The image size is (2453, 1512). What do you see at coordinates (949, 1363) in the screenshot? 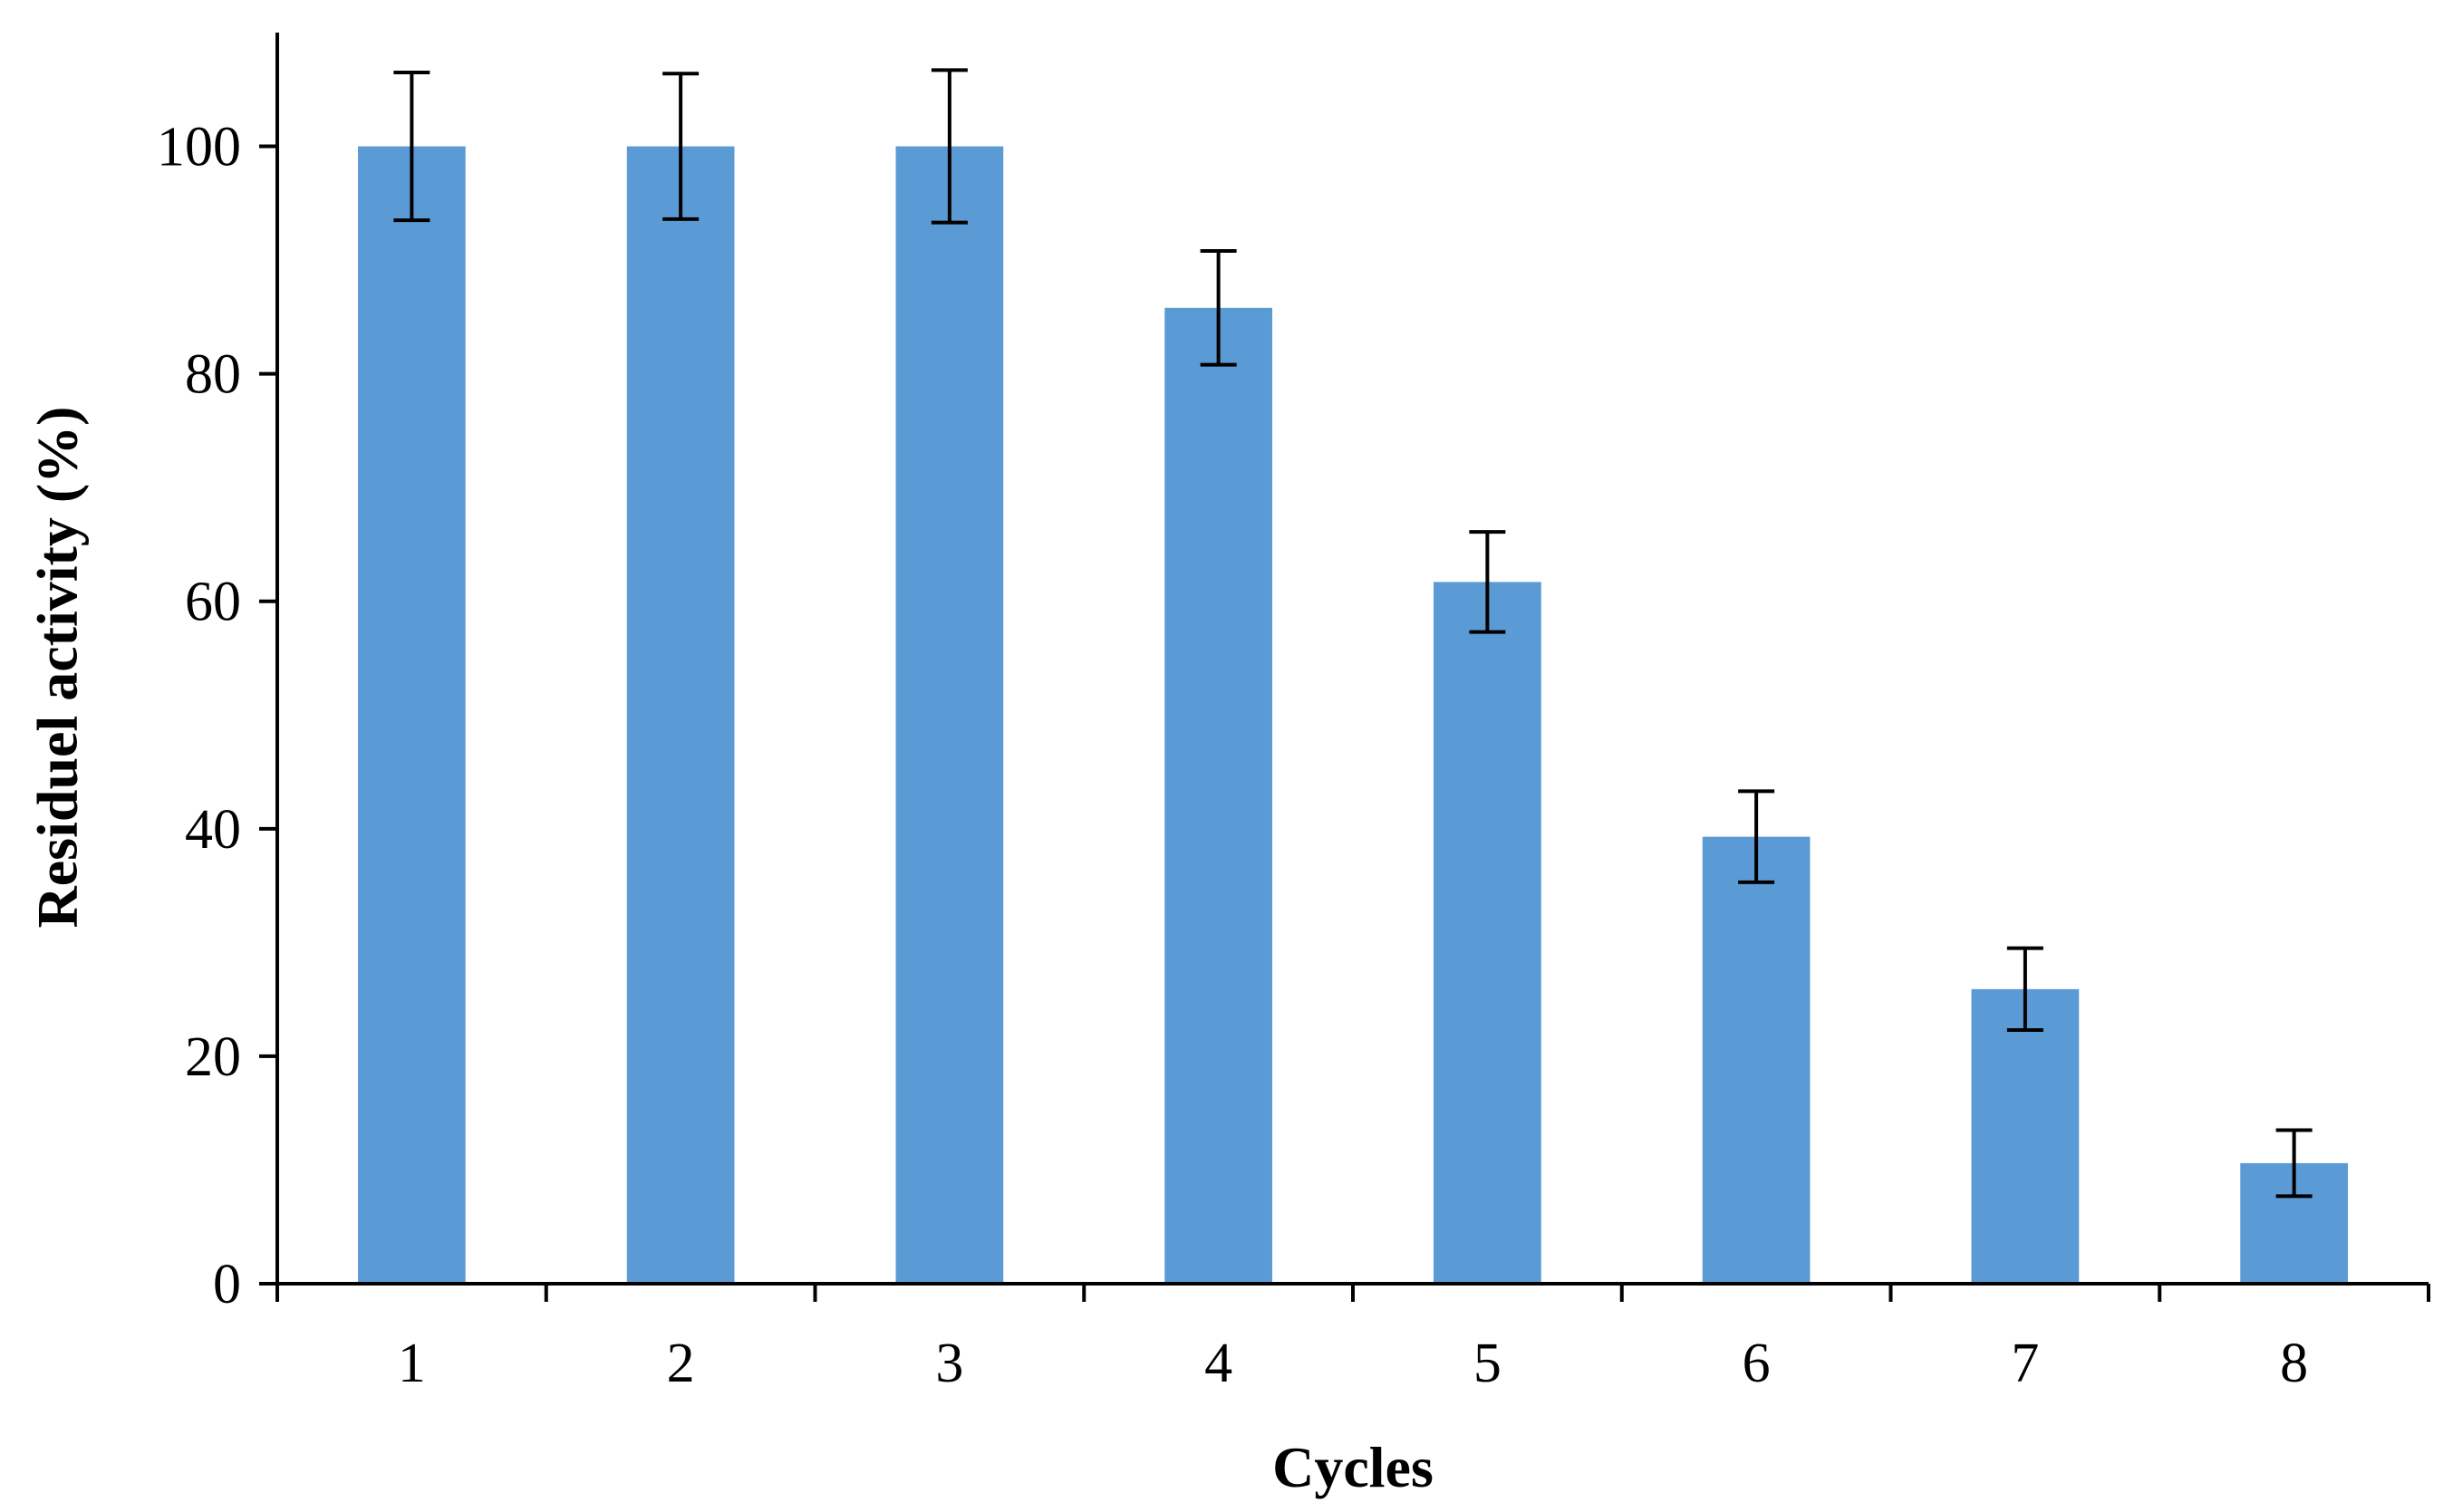
I see `x-tick-label-3: 3` at bounding box center [949, 1363].